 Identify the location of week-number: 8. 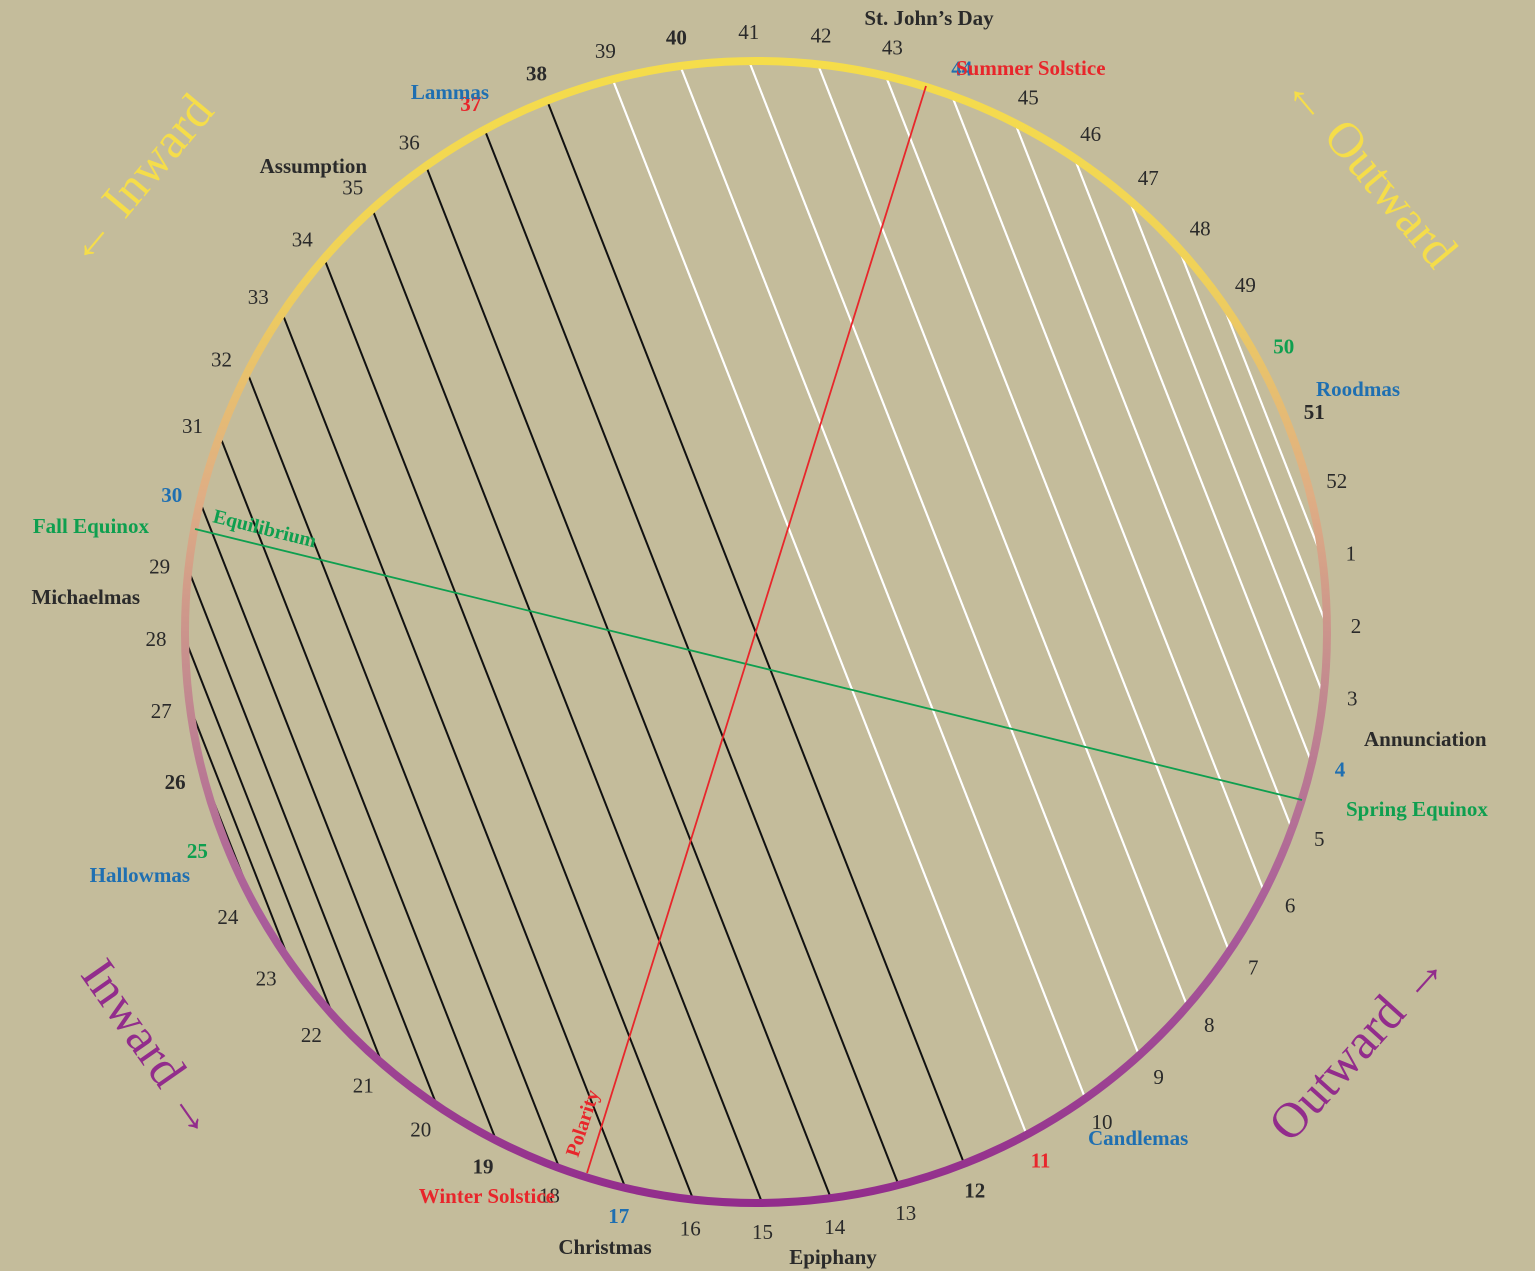
(1209, 1025).